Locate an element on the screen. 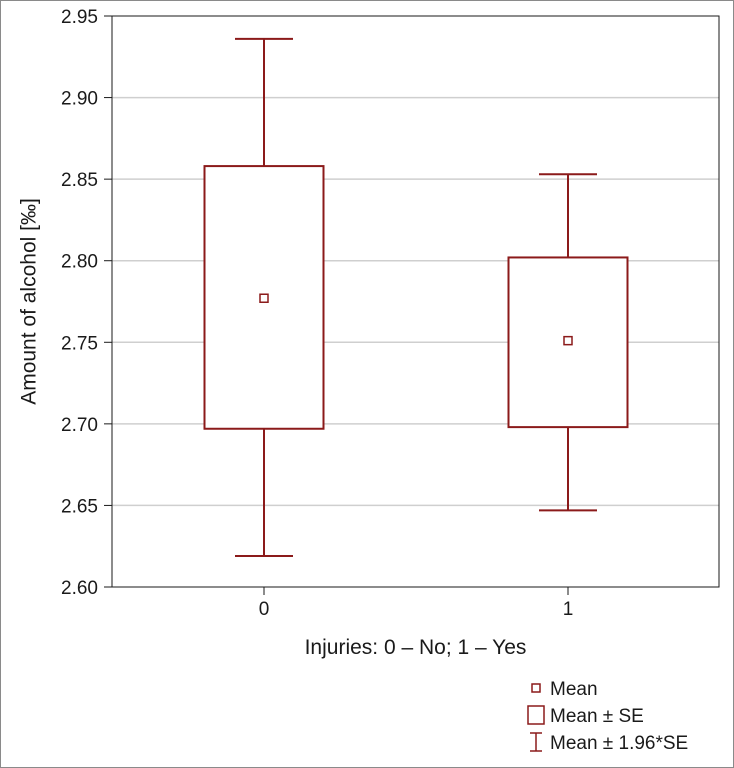 Image resolution: width=734 pixels, height=768 pixels. y-tick-label: 2.90 is located at coordinates (79, 99).